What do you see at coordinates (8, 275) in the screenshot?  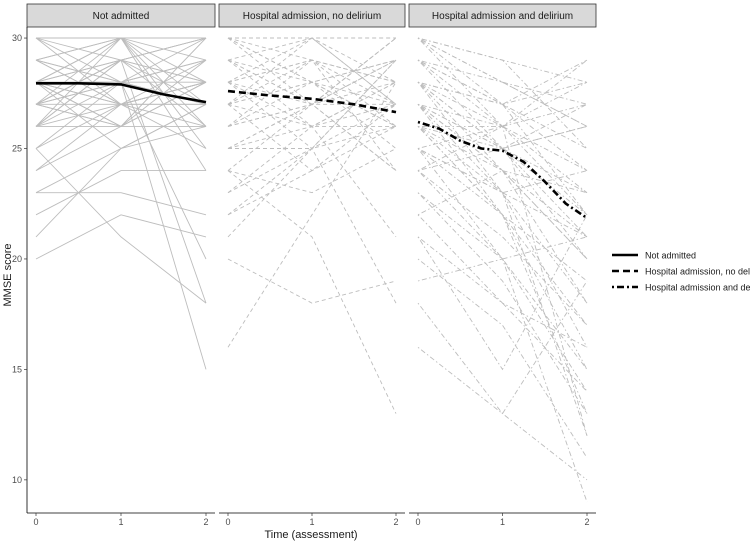 I see `y-axis-title: MMSE score` at bounding box center [8, 275].